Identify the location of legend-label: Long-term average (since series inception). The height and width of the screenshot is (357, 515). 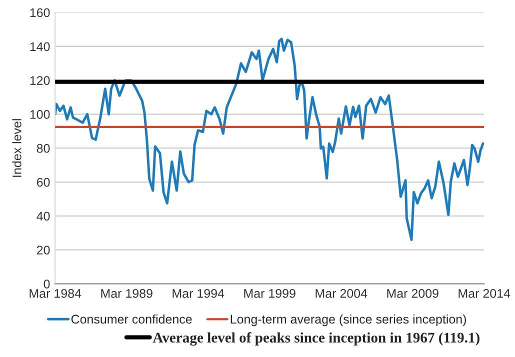
(348, 320).